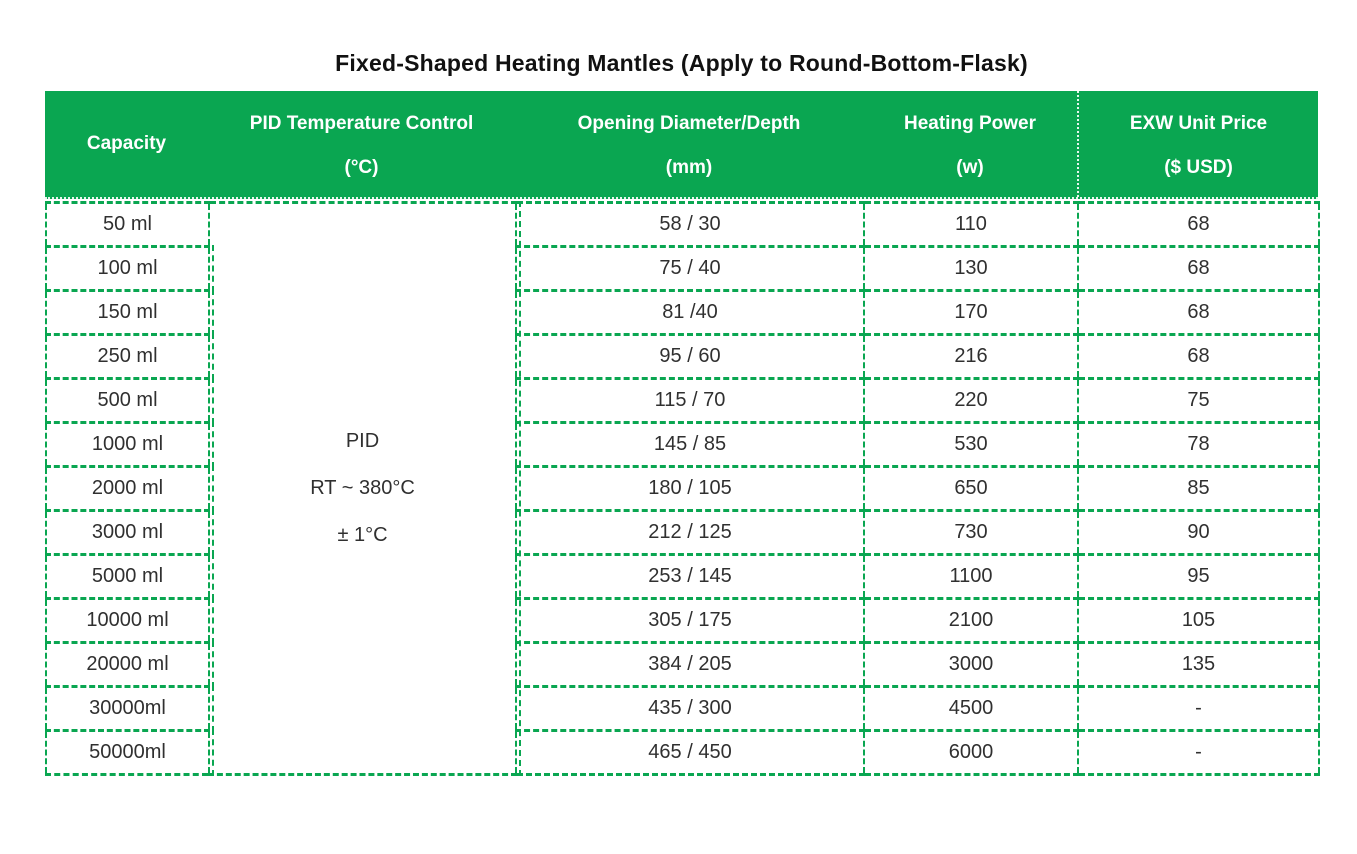 This screenshot has width=1357, height=854. Describe the element at coordinates (971, 576) in the screenshot. I see `cell-power: 1100` at that location.